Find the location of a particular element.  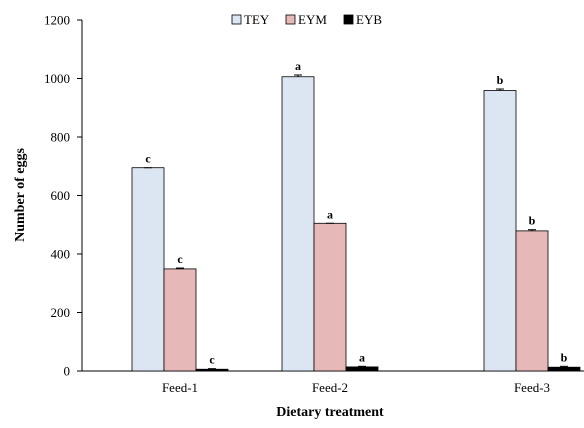

y-ticks: 0 200 400 600 800 1000 1200 is located at coordinates (63, 196).